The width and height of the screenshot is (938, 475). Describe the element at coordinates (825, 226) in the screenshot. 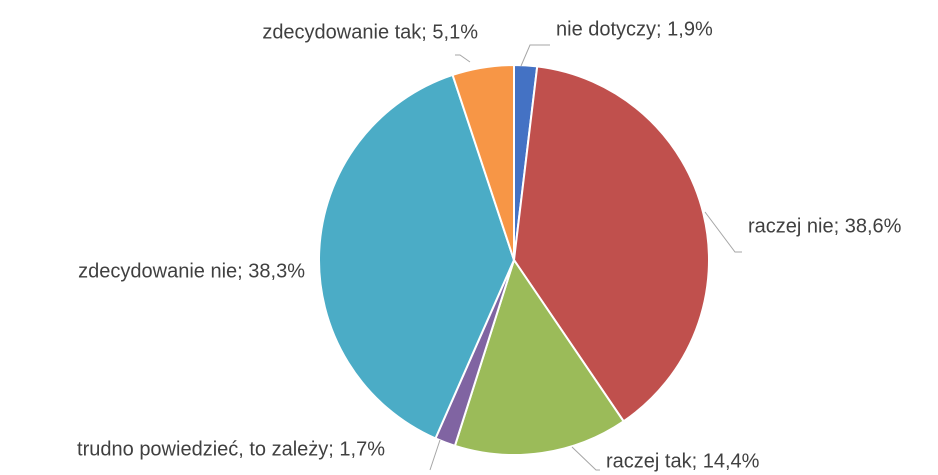

I see `data-label: raczej nie; 38,6%` at that location.